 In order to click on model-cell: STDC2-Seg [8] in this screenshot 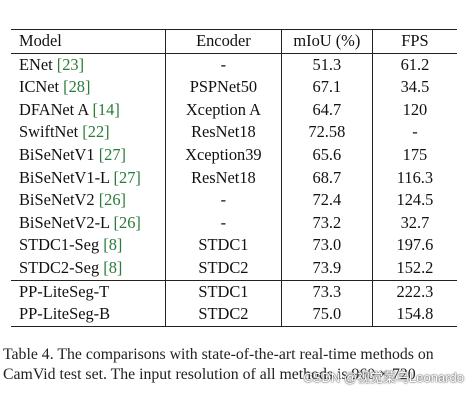, I will do `click(88, 268)`.